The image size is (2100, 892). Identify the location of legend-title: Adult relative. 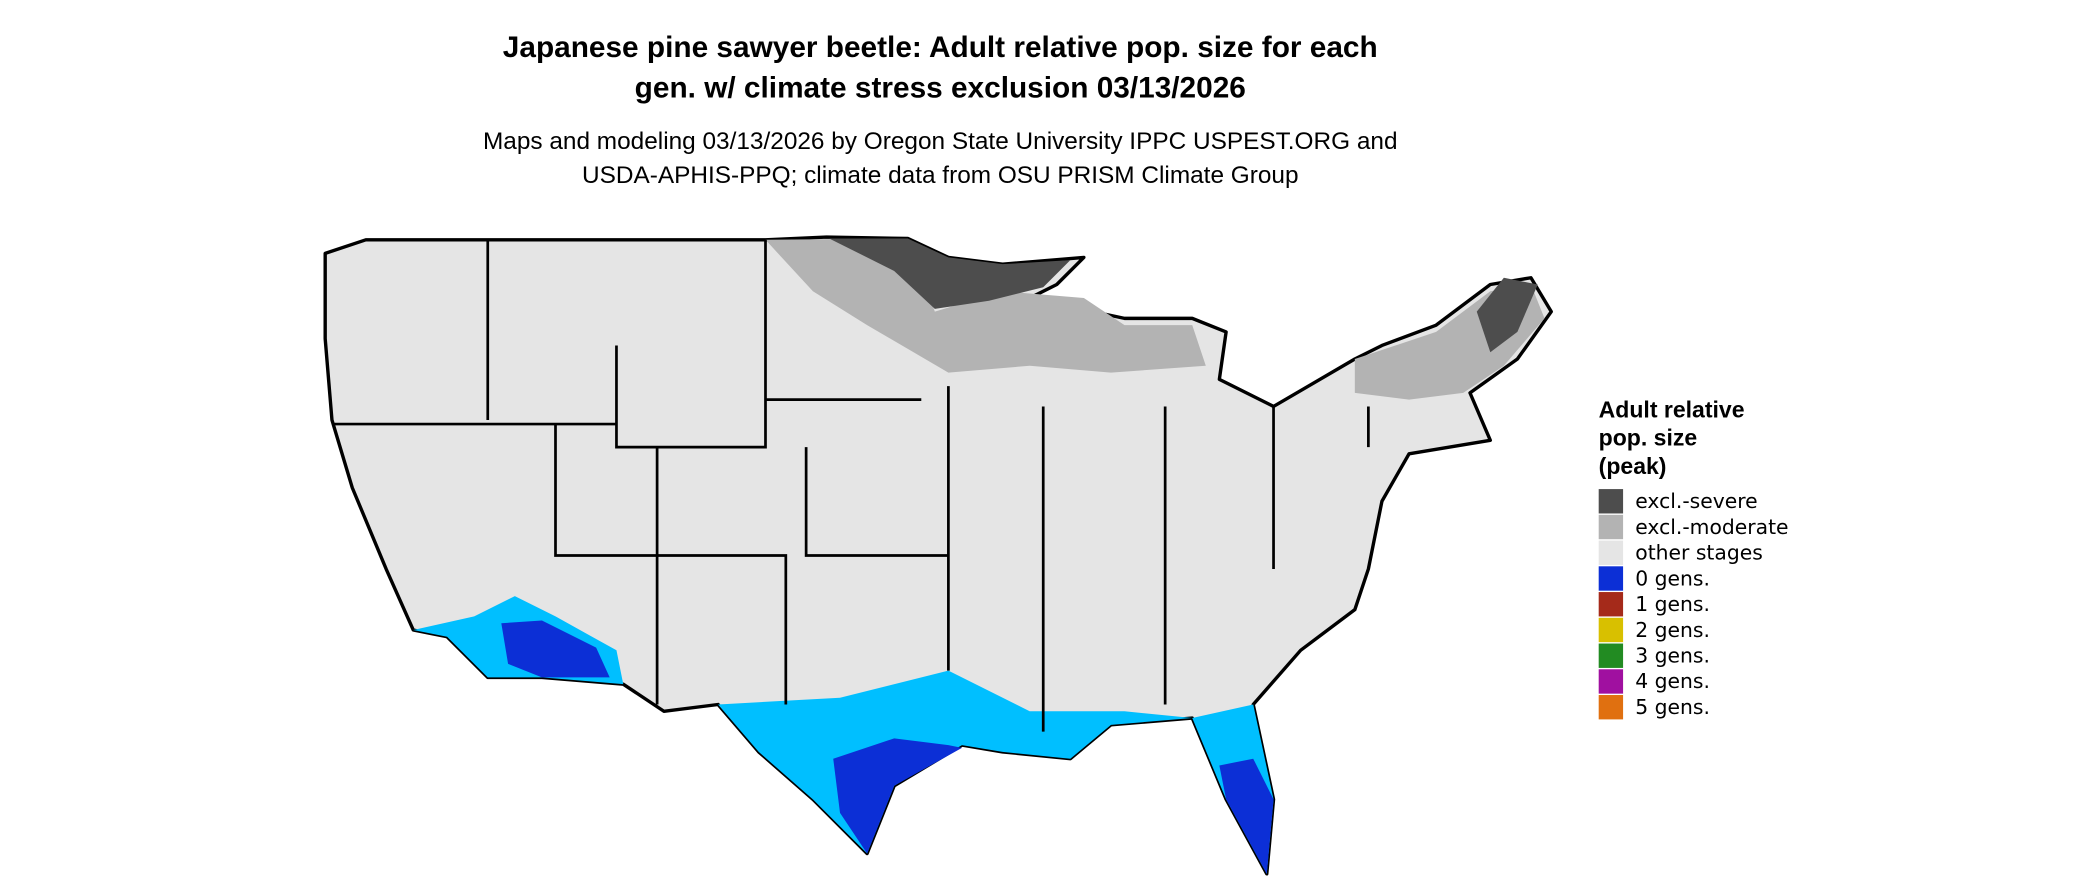
(1672, 409).